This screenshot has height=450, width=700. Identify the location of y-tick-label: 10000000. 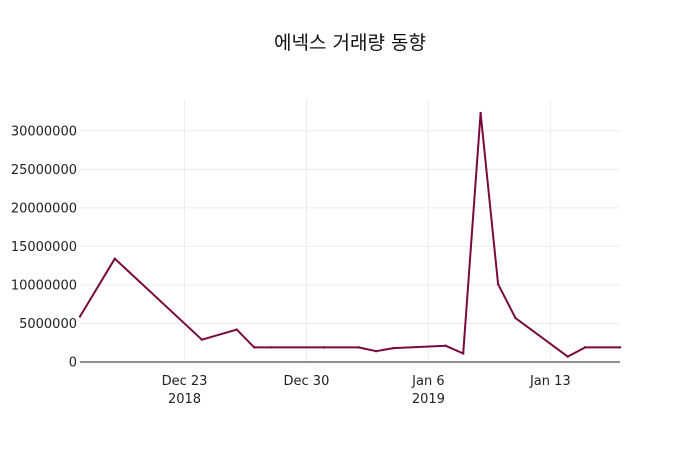
(44, 285).